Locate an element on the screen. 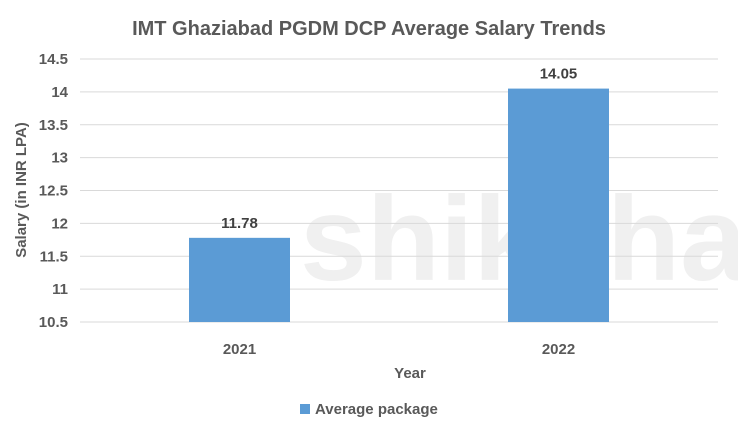  legend-swatch is located at coordinates (305, 409).